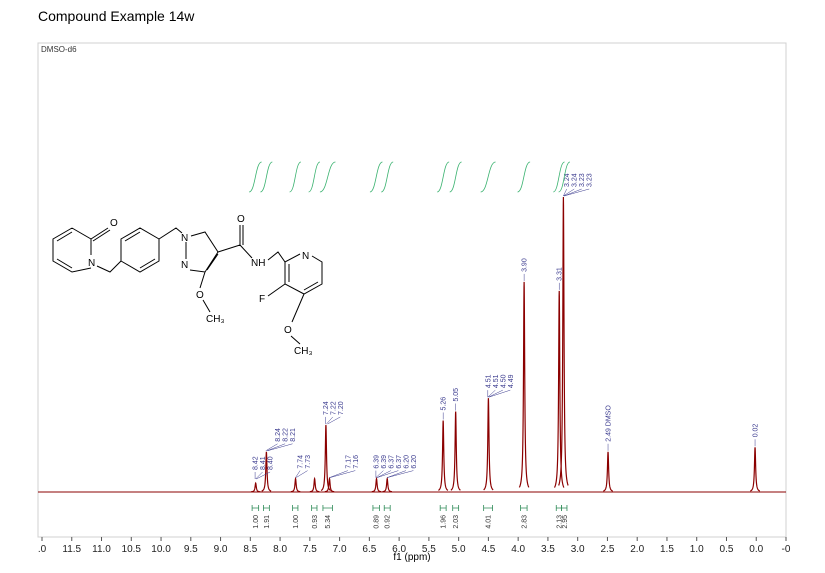 The width and height of the screenshot is (825, 573). What do you see at coordinates (503, 381) in the screenshot?
I see `peak-label: 4.50` at bounding box center [503, 381].